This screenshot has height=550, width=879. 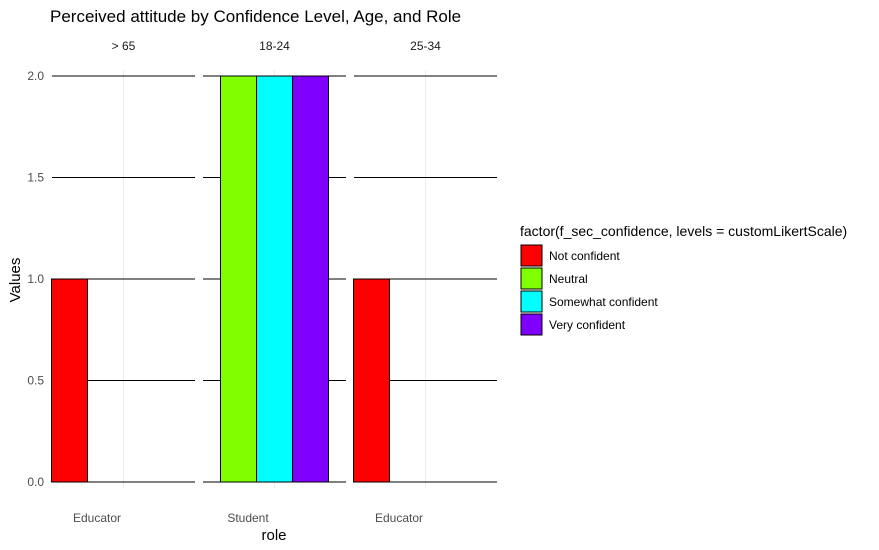 I want to click on facet-panel: 25-34 Educator, so click(x=425, y=282).